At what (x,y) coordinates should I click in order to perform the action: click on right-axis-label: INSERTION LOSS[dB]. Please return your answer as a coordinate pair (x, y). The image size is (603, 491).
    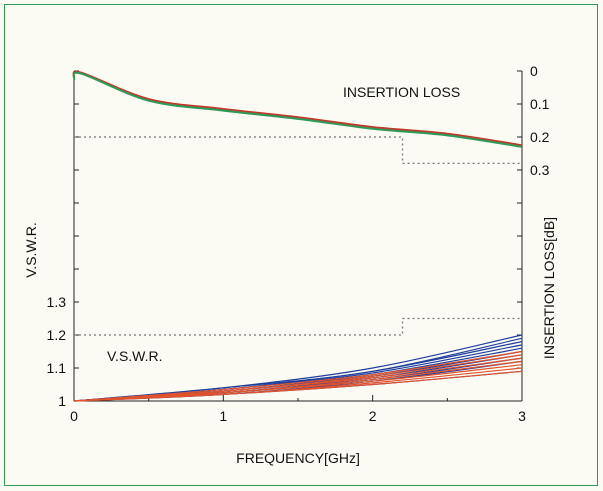
    Looking at the image, I should click on (549, 288).